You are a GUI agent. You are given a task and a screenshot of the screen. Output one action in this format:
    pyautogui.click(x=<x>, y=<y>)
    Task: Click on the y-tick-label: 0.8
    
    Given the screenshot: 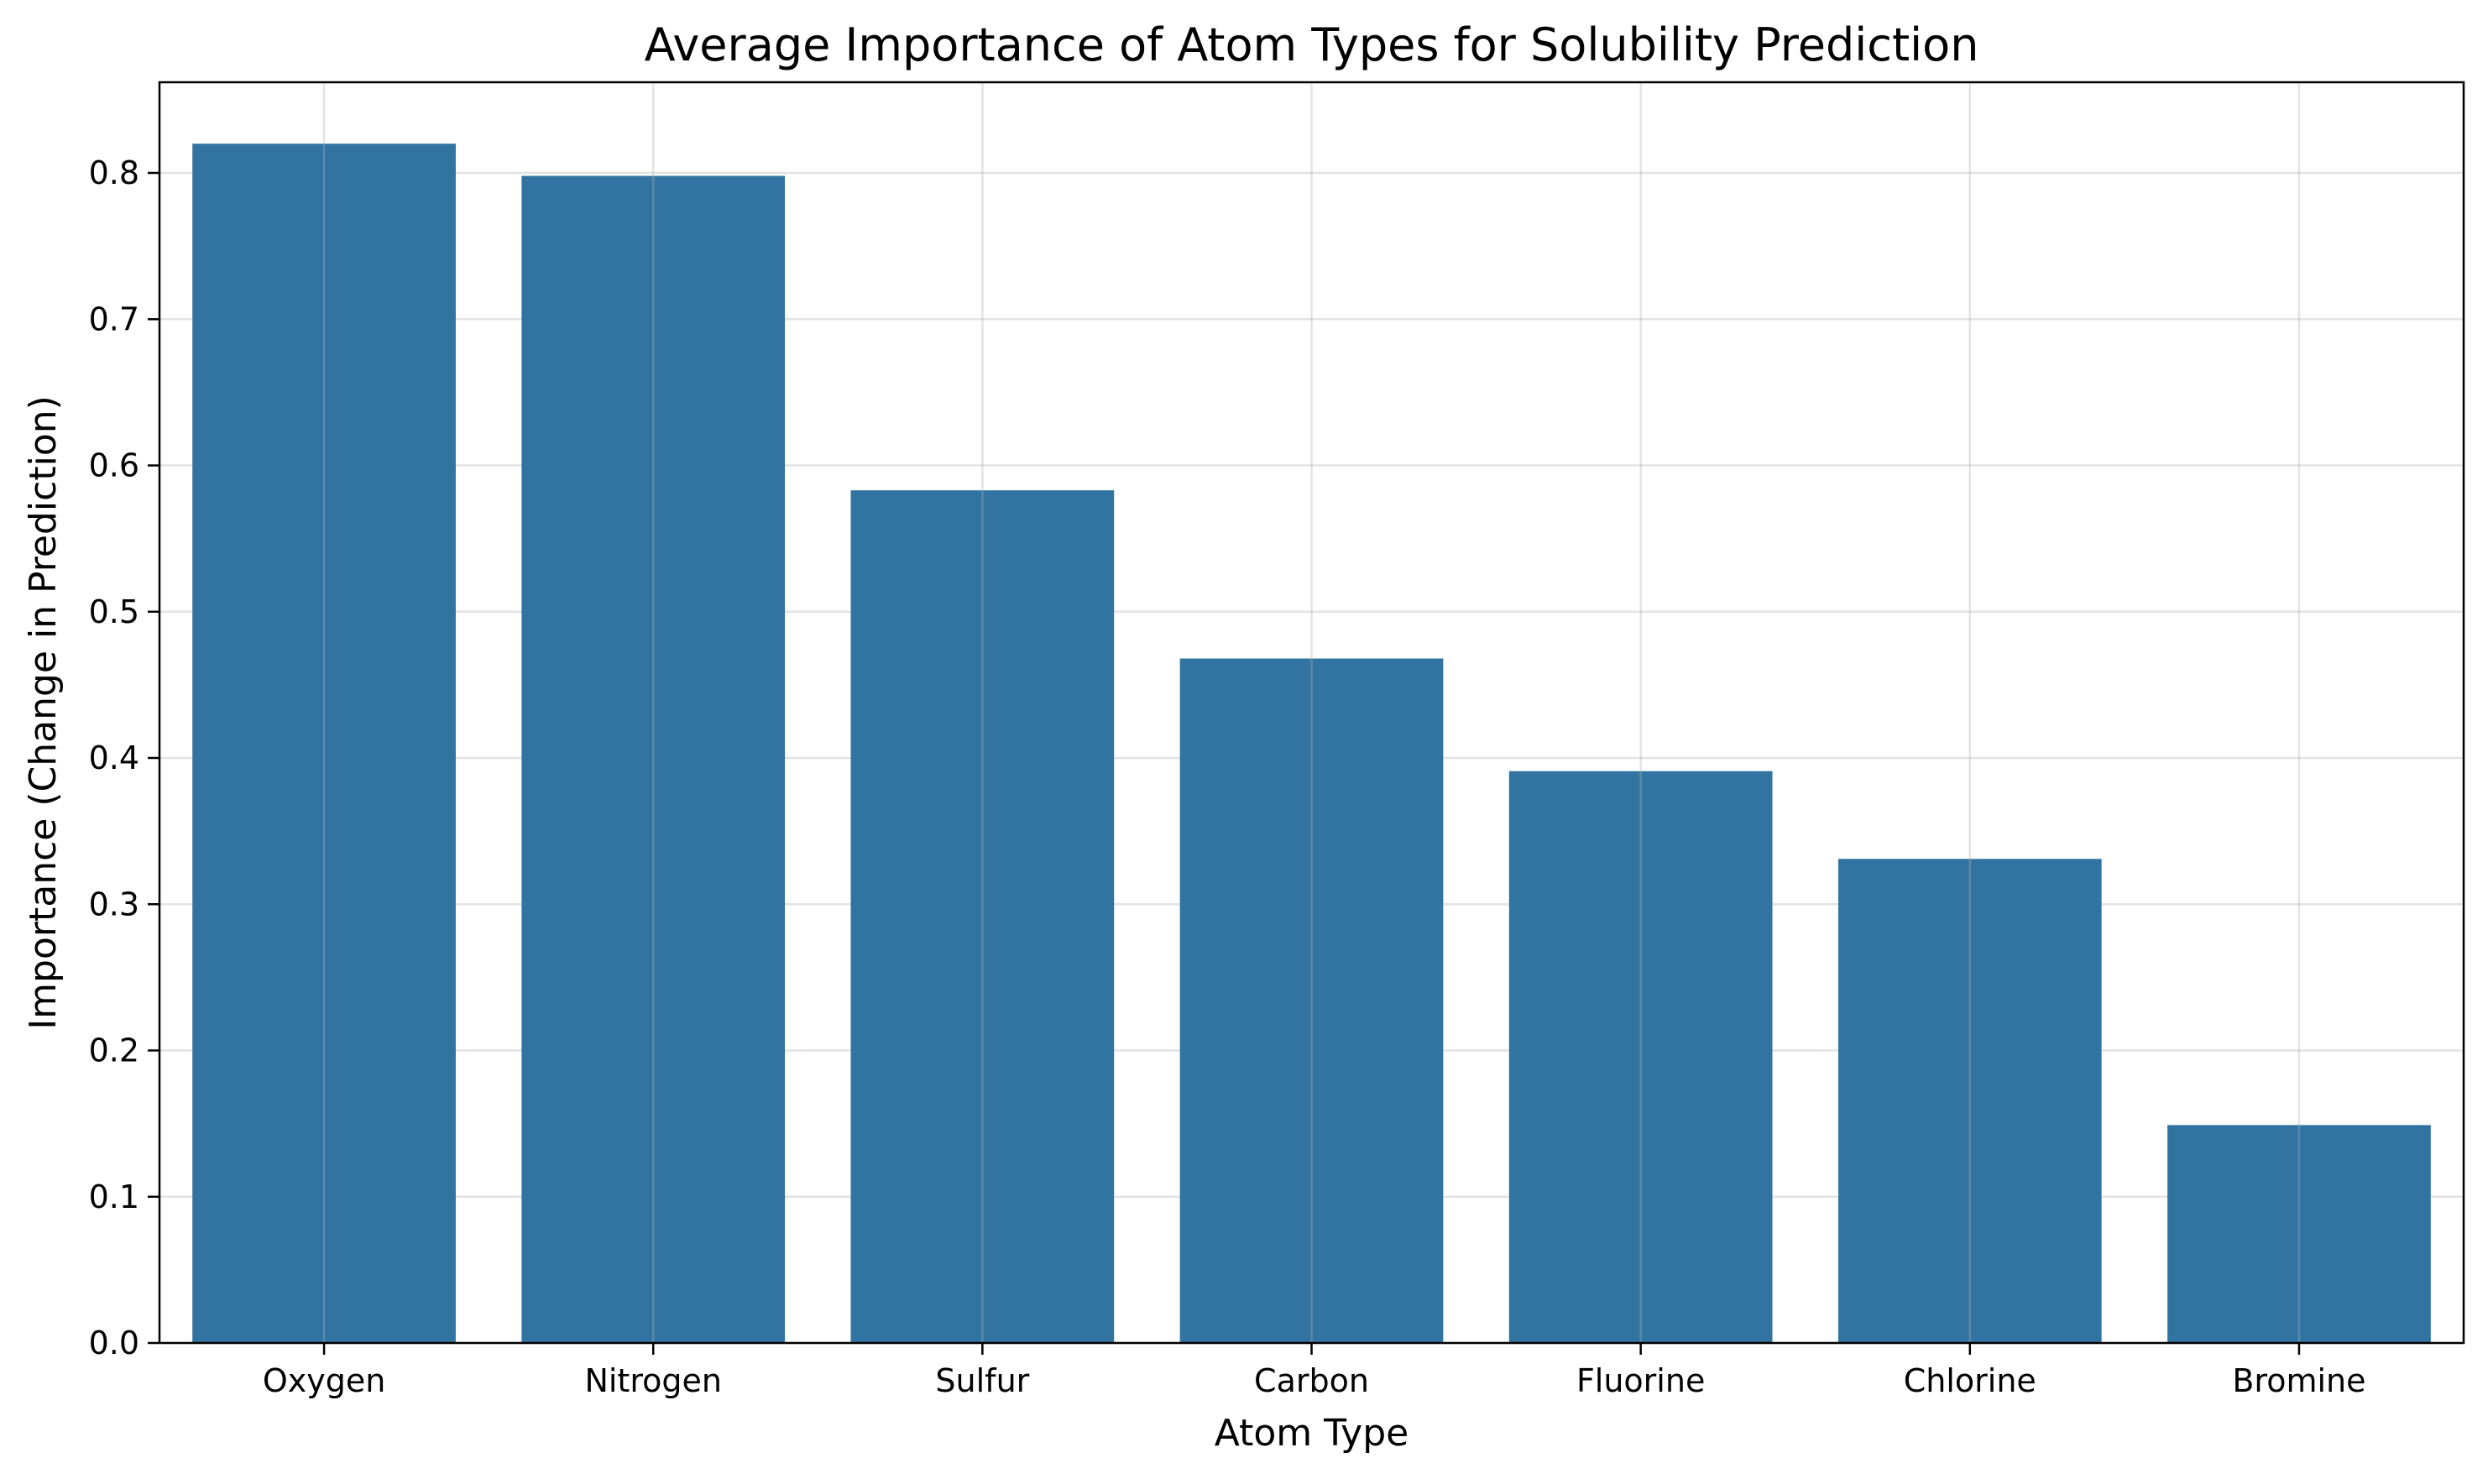 What is the action you would take?
    pyautogui.click(x=114, y=172)
    